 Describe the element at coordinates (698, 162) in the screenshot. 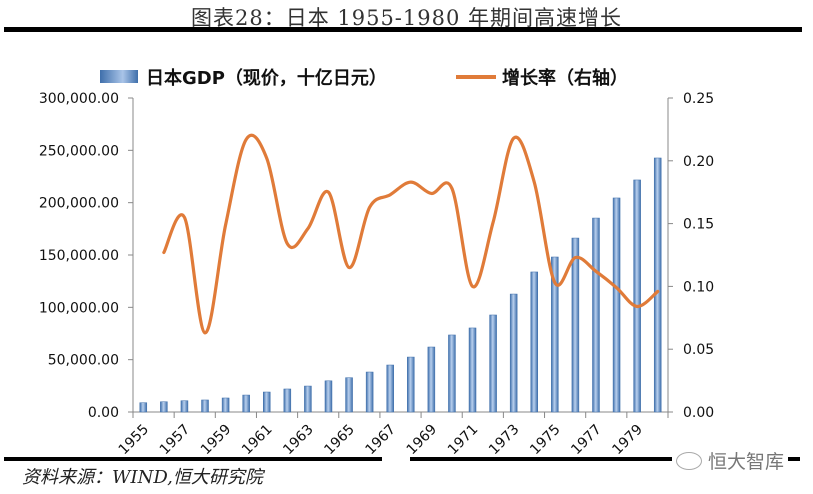

I see `right-axis-tick-label: 0.20` at that location.